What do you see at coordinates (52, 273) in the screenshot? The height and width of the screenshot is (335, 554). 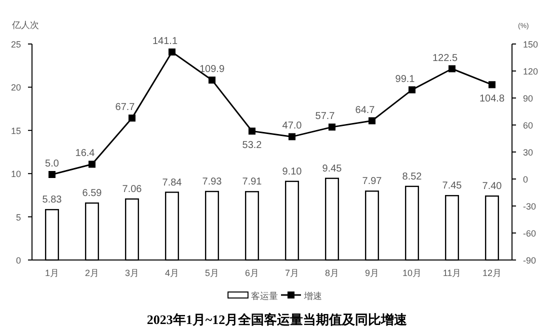 I see `x-tick: 1月` at bounding box center [52, 273].